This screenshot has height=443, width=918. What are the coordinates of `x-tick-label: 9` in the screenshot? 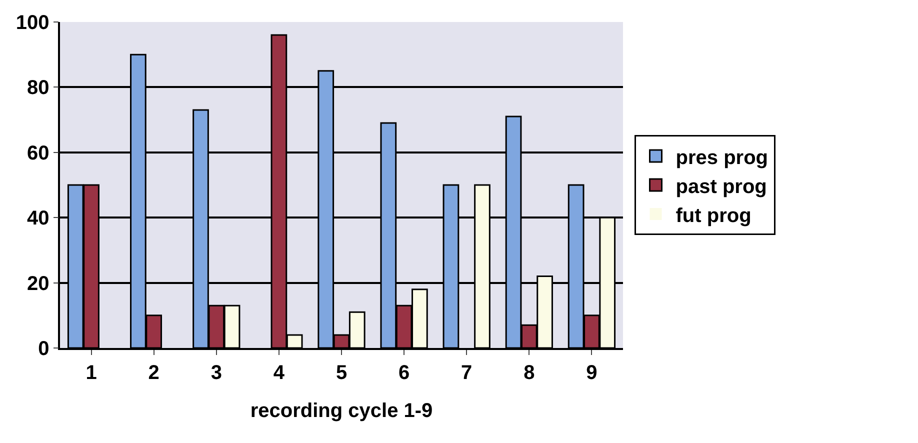 It's located at (592, 373).